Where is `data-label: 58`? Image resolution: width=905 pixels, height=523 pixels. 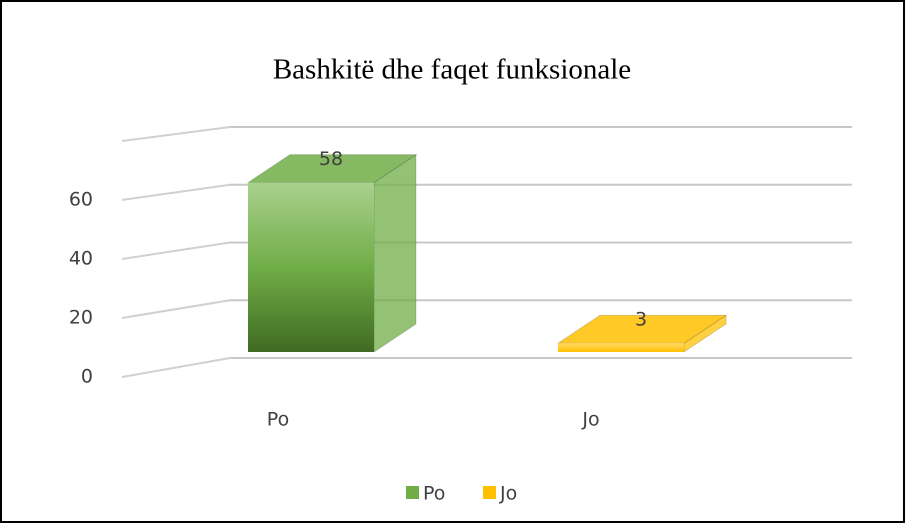
data-label: 58 is located at coordinates (331, 159).